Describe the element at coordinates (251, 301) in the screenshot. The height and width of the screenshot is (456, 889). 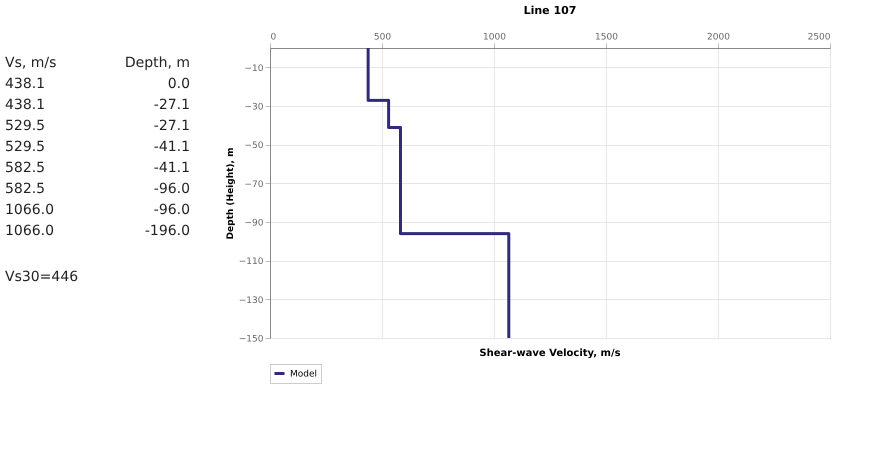
I see `y-tick-label: −130` at that location.